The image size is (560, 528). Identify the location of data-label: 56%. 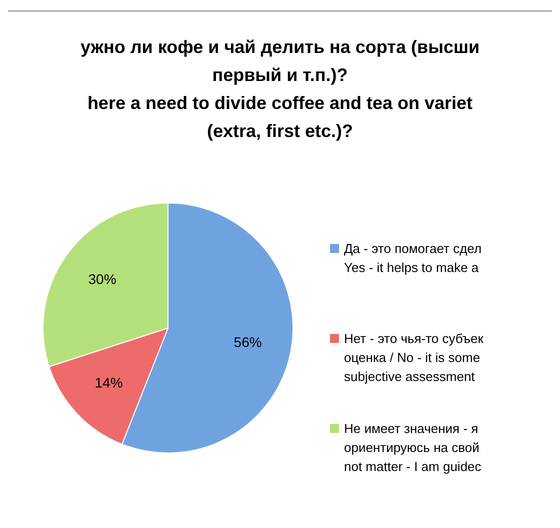
(248, 342).